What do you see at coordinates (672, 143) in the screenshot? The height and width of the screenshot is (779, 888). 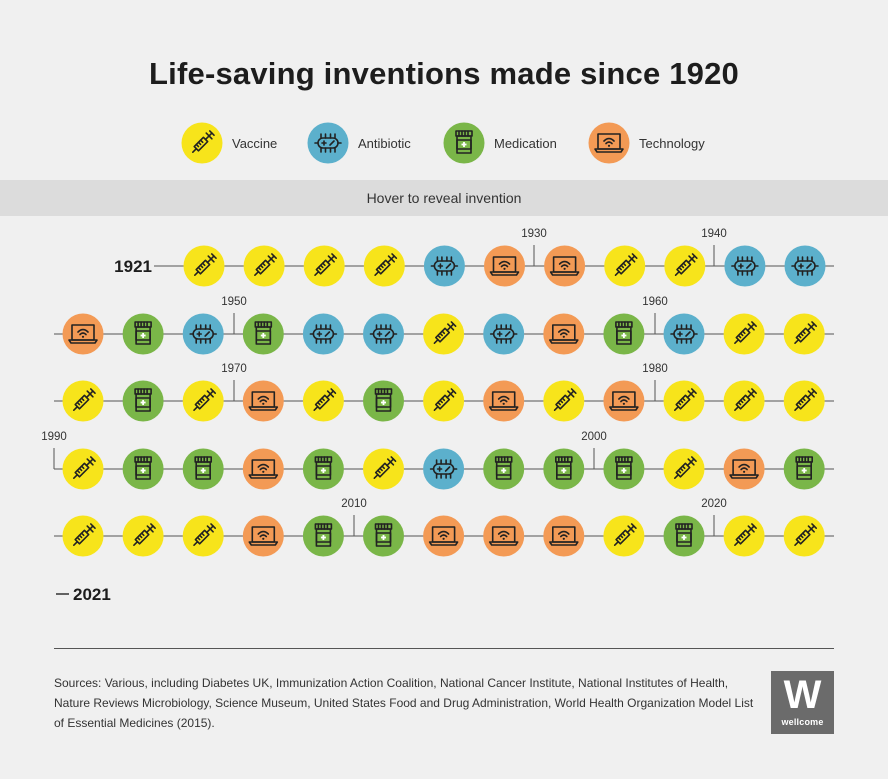 I see `legend-label-technology: Technology` at bounding box center [672, 143].